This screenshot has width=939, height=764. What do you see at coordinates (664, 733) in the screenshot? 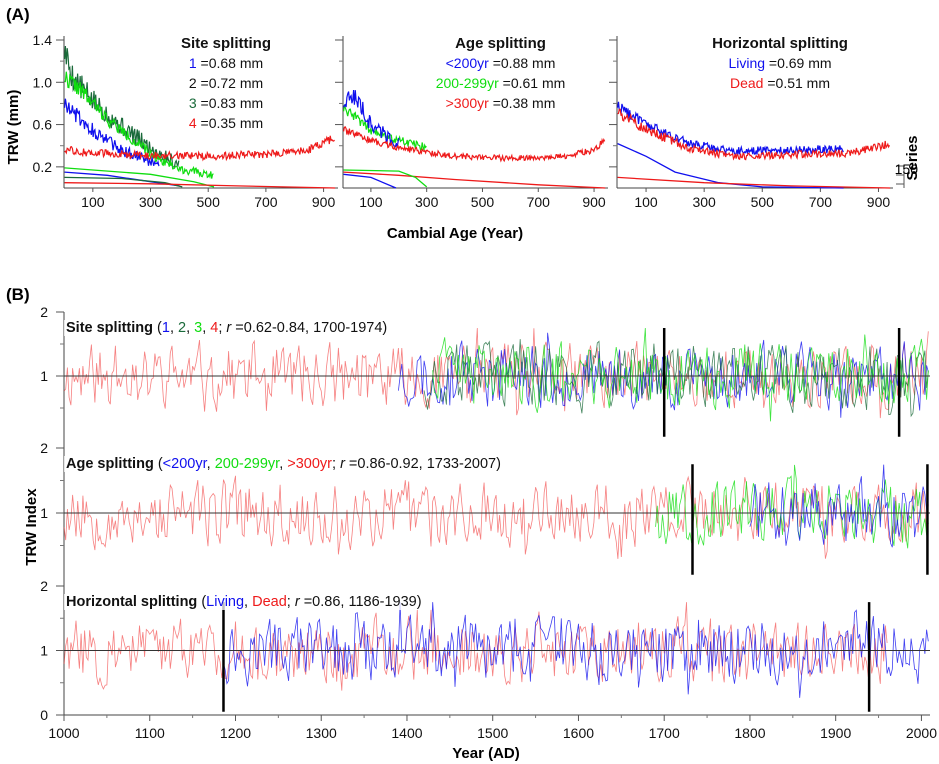
I see `b-xtick-label: 1700` at bounding box center [664, 733].